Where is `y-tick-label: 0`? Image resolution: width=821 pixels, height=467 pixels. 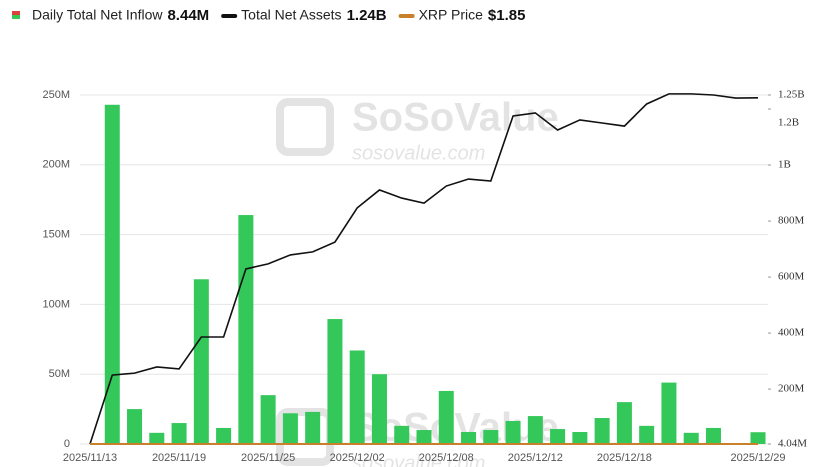 y-tick-label: 0 is located at coordinates (67, 444).